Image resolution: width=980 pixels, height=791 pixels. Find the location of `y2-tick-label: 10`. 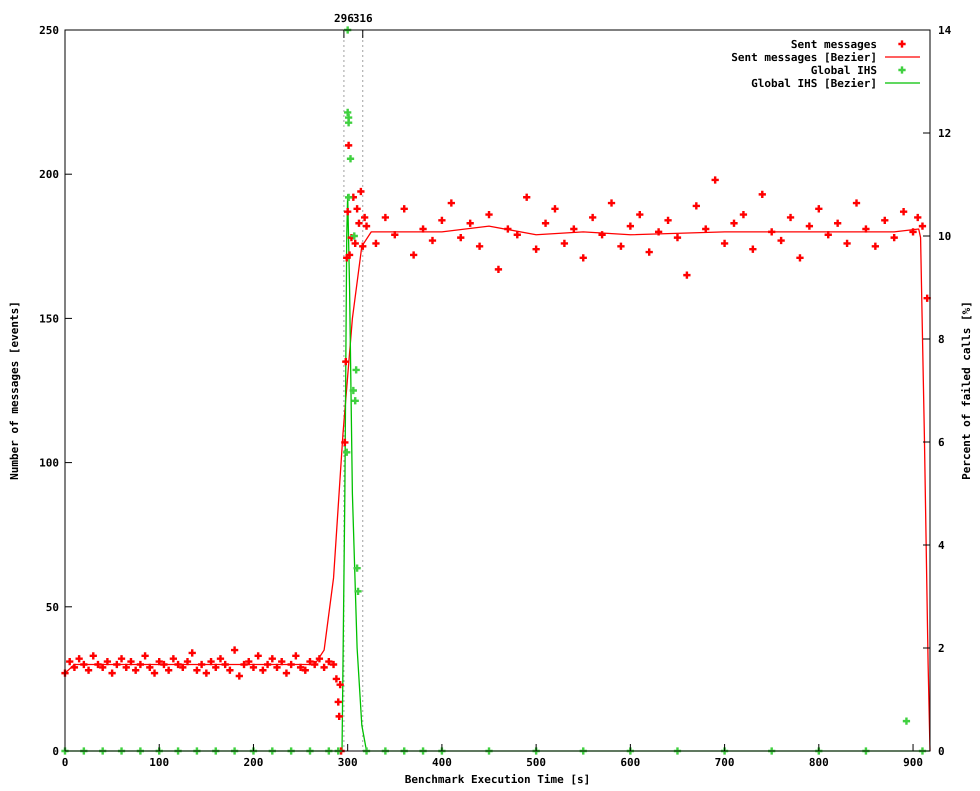

y2-tick-label: 10 is located at coordinates (945, 236).